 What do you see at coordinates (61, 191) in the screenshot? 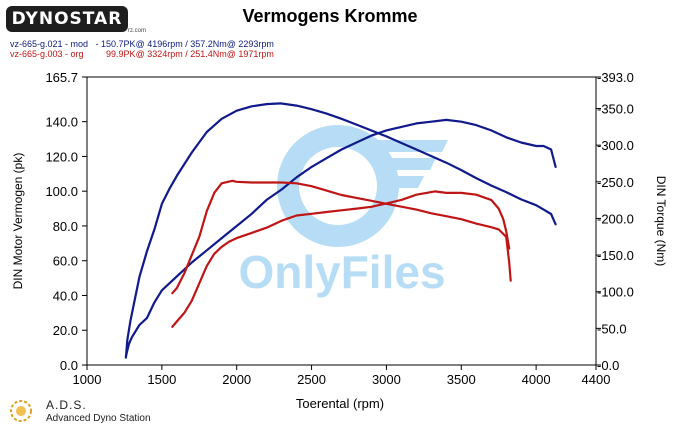
I see `y-tick-label: 100.0` at bounding box center [61, 191].